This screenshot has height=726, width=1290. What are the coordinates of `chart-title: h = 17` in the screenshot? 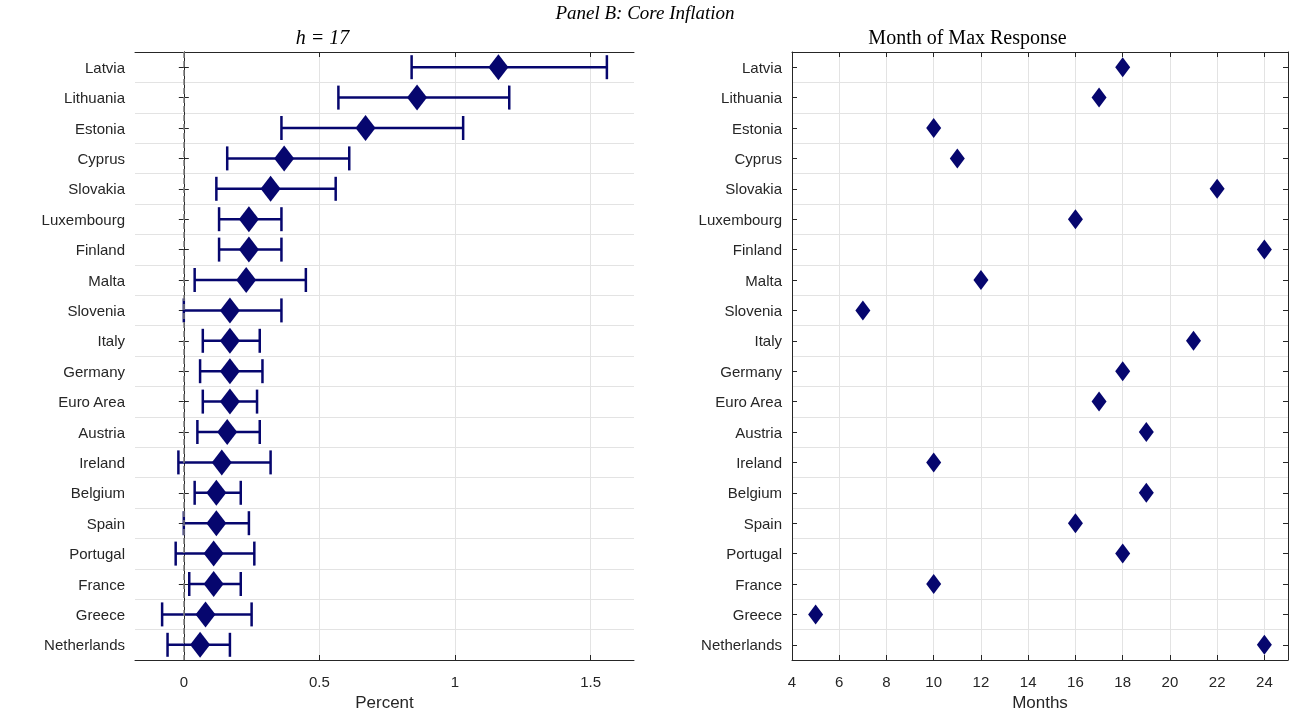 It's located at (323, 37).